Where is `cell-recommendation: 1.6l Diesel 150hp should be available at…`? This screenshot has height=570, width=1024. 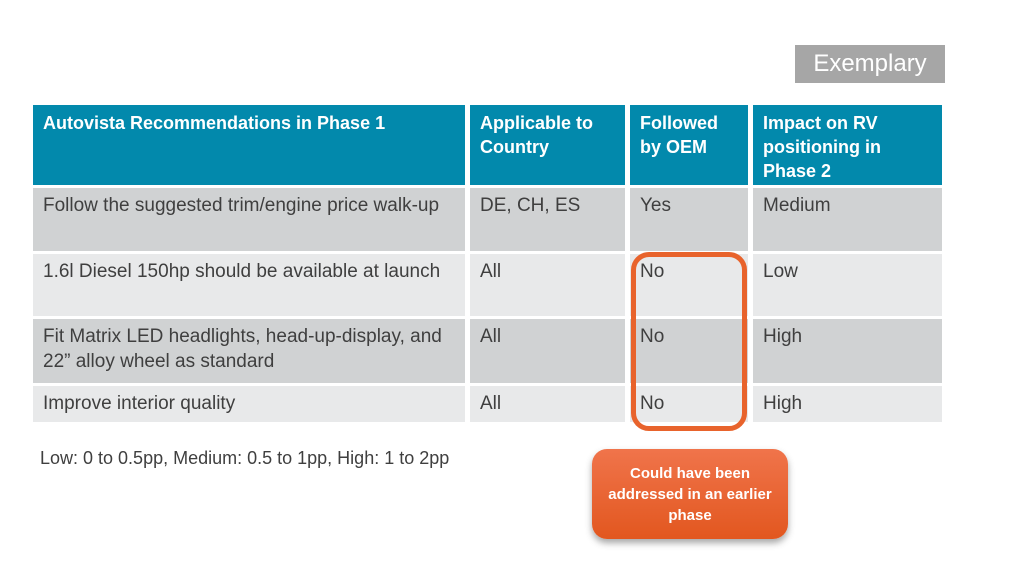 cell-recommendation: 1.6l Diesel 150hp should be available at… is located at coordinates (249, 285).